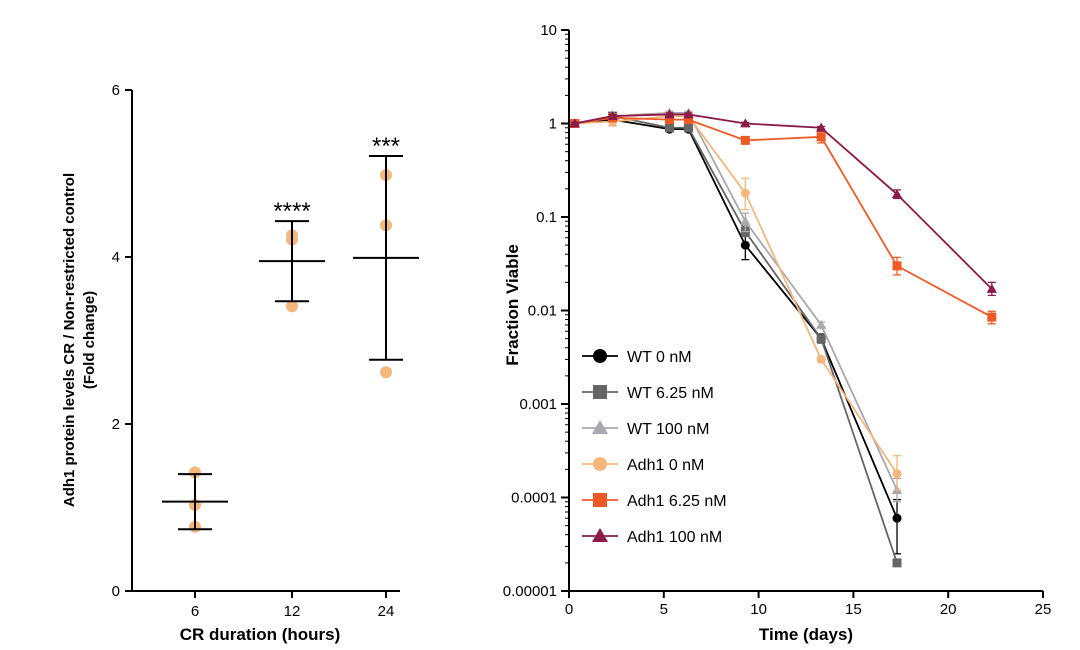 The image size is (1080, 650). I want to click on viability-x-tick-label: 10, so click(758, 609).